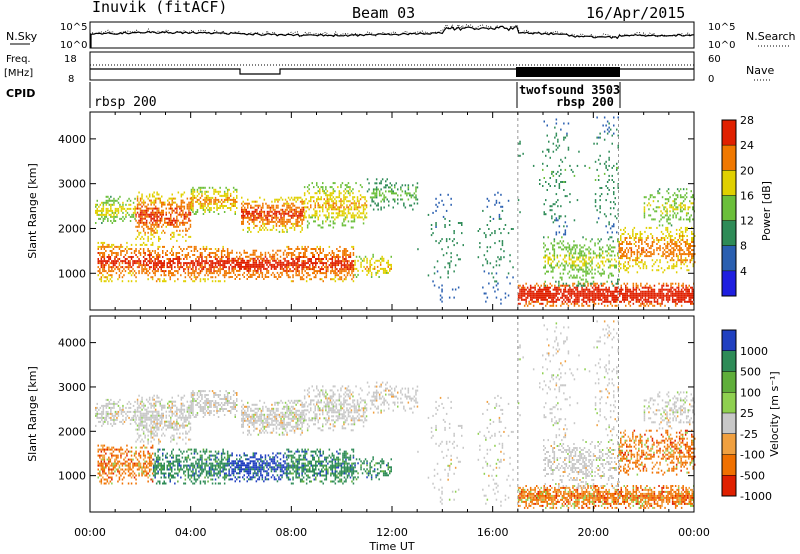 Image resolution: width=800 pixels, height=554 pixels. I want to click on noise-strip: N.Sky 10^5 10^0 10^5 10^0 N.Search, so click(401, 36).